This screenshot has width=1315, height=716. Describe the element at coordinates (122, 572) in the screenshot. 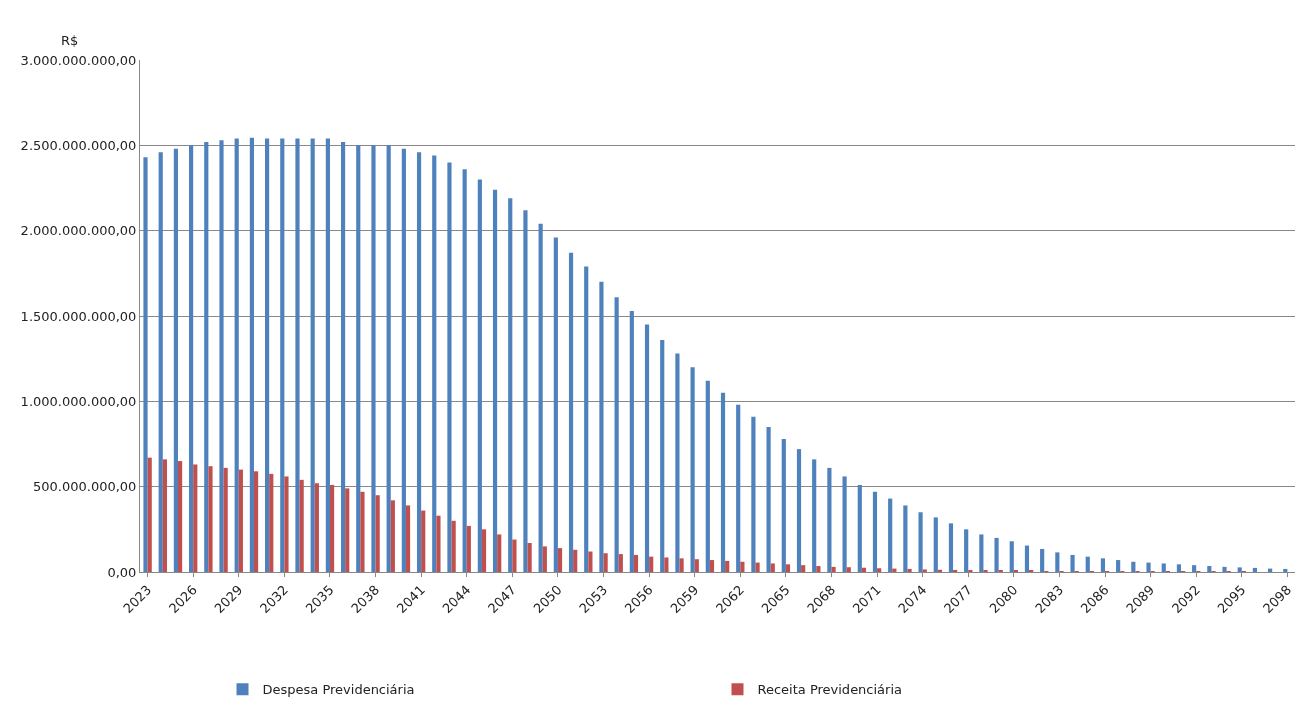

I see `y-tick-label: 0,00` at that location.